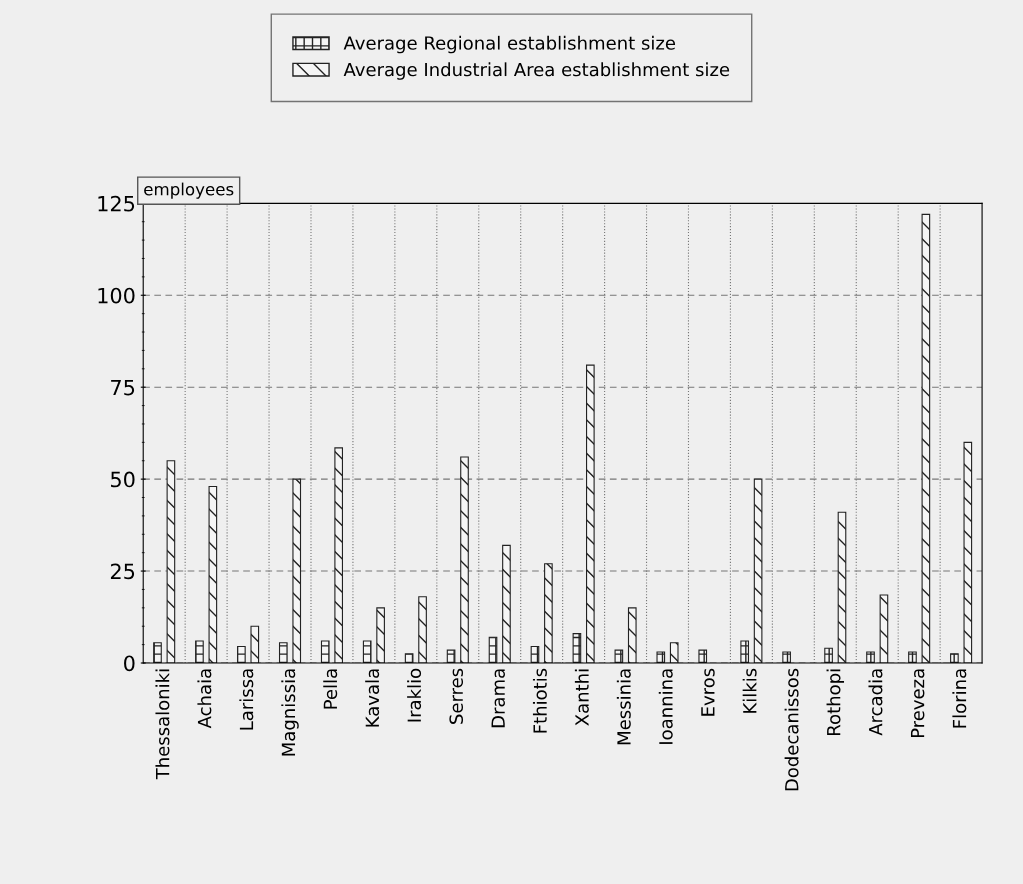 The image size is (1023, 884). I want to click on x-tick-label: Fthiotis, so click(539, 700).